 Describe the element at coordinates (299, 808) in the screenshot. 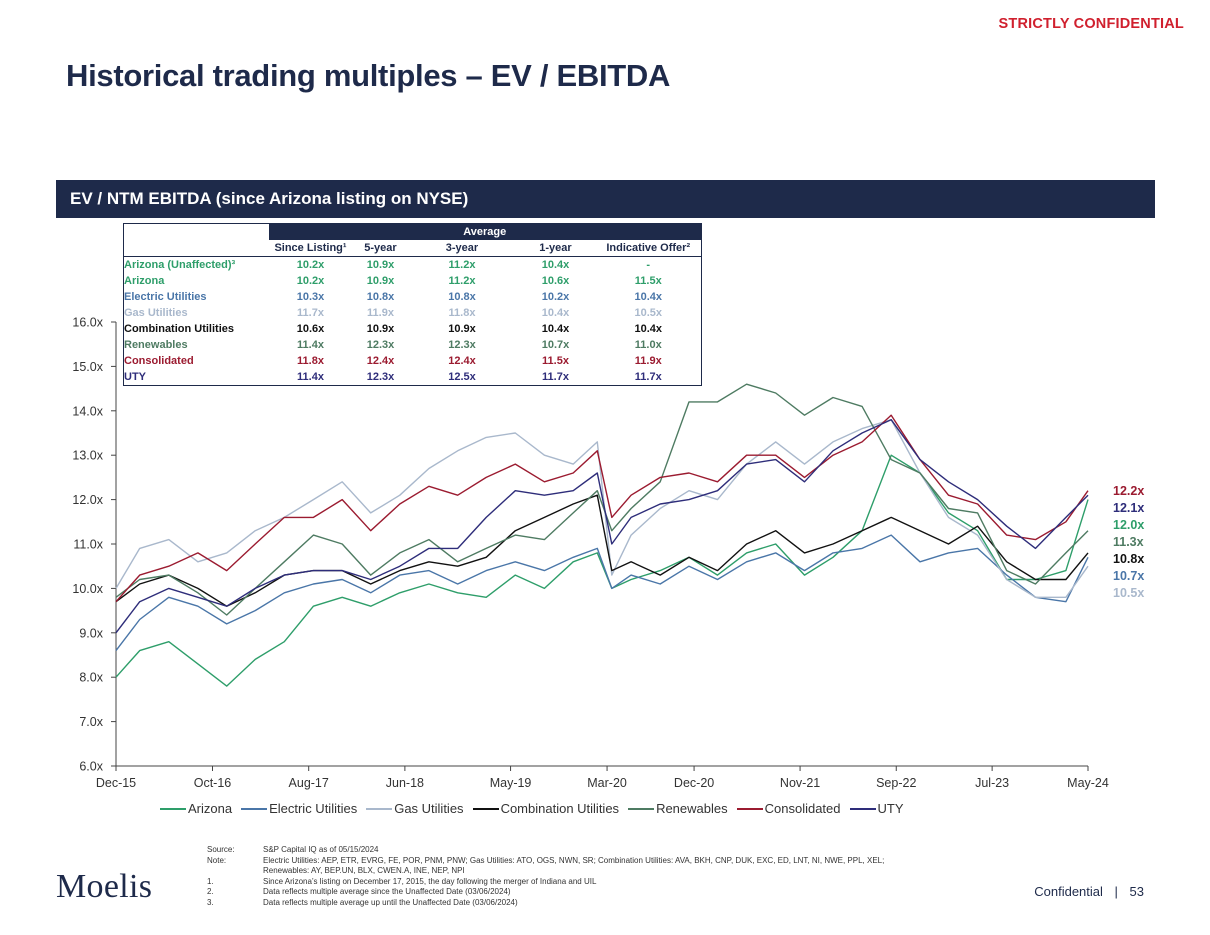

I see `legend-item: Electric Utilities` at that location.